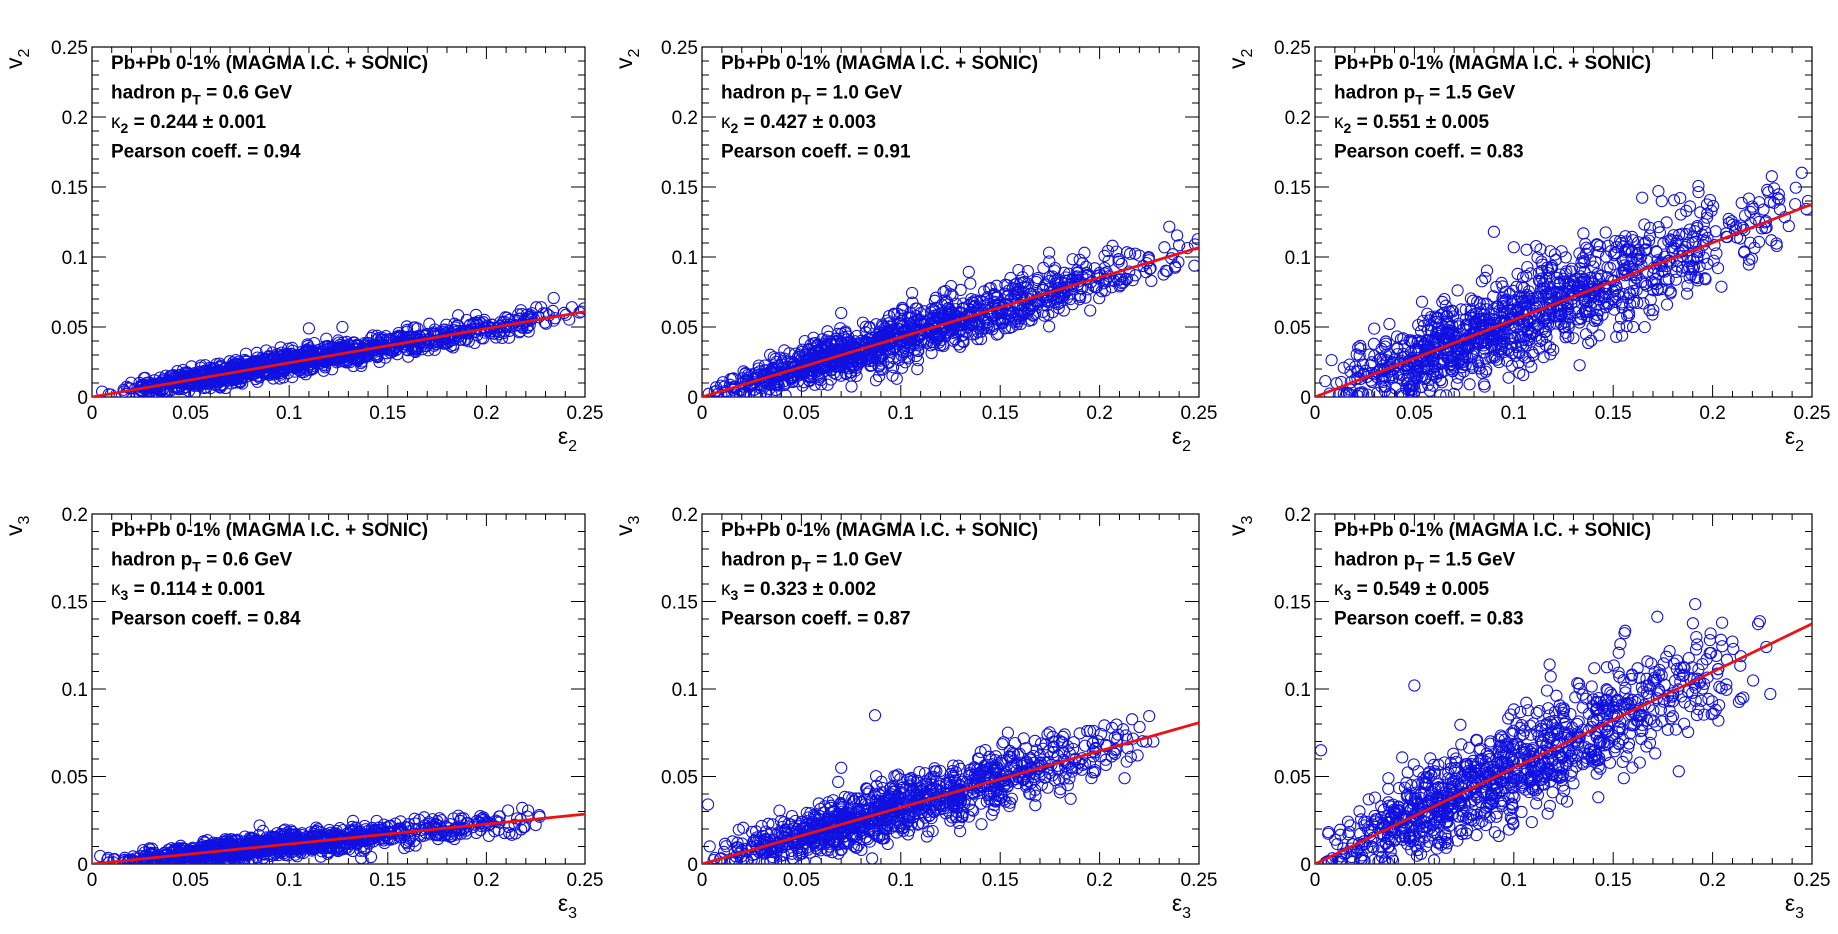 This screenshot has height=934, width=1838. I want to click on x-tick-label: 0.25, so click(1199, 413).